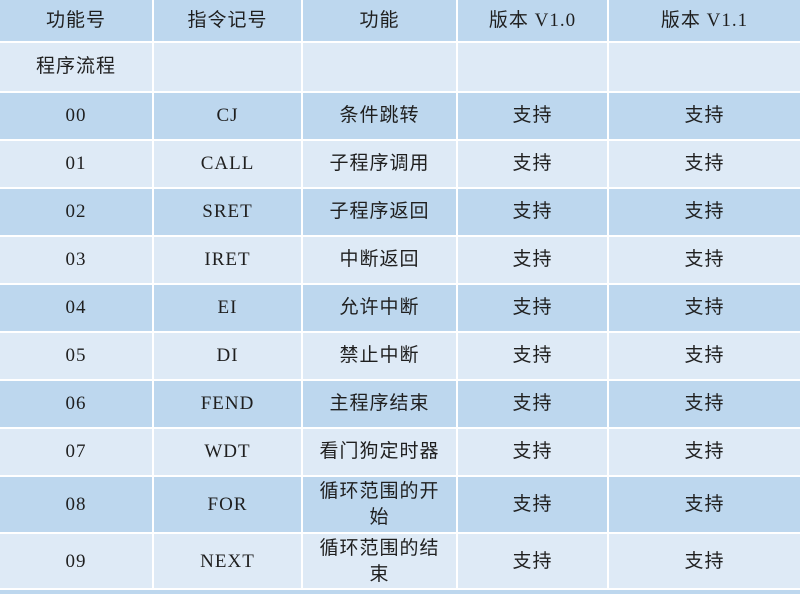  I want to click on cell-mnemonic: CALL, so click(227, 164).